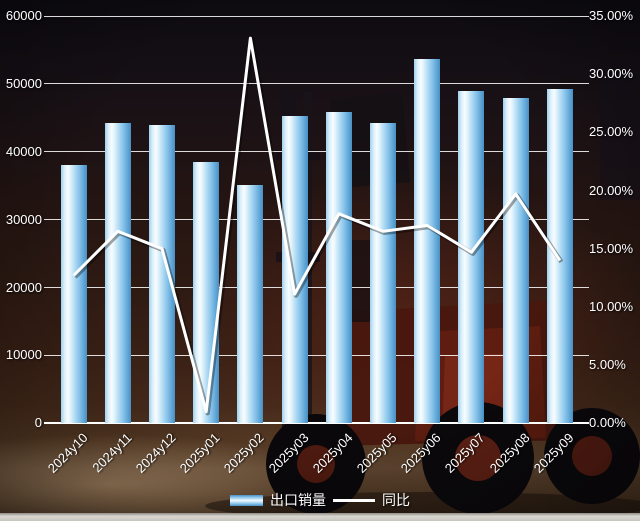  I want to click on right-axis-tick-label: 25.00%, so click(611, 132).